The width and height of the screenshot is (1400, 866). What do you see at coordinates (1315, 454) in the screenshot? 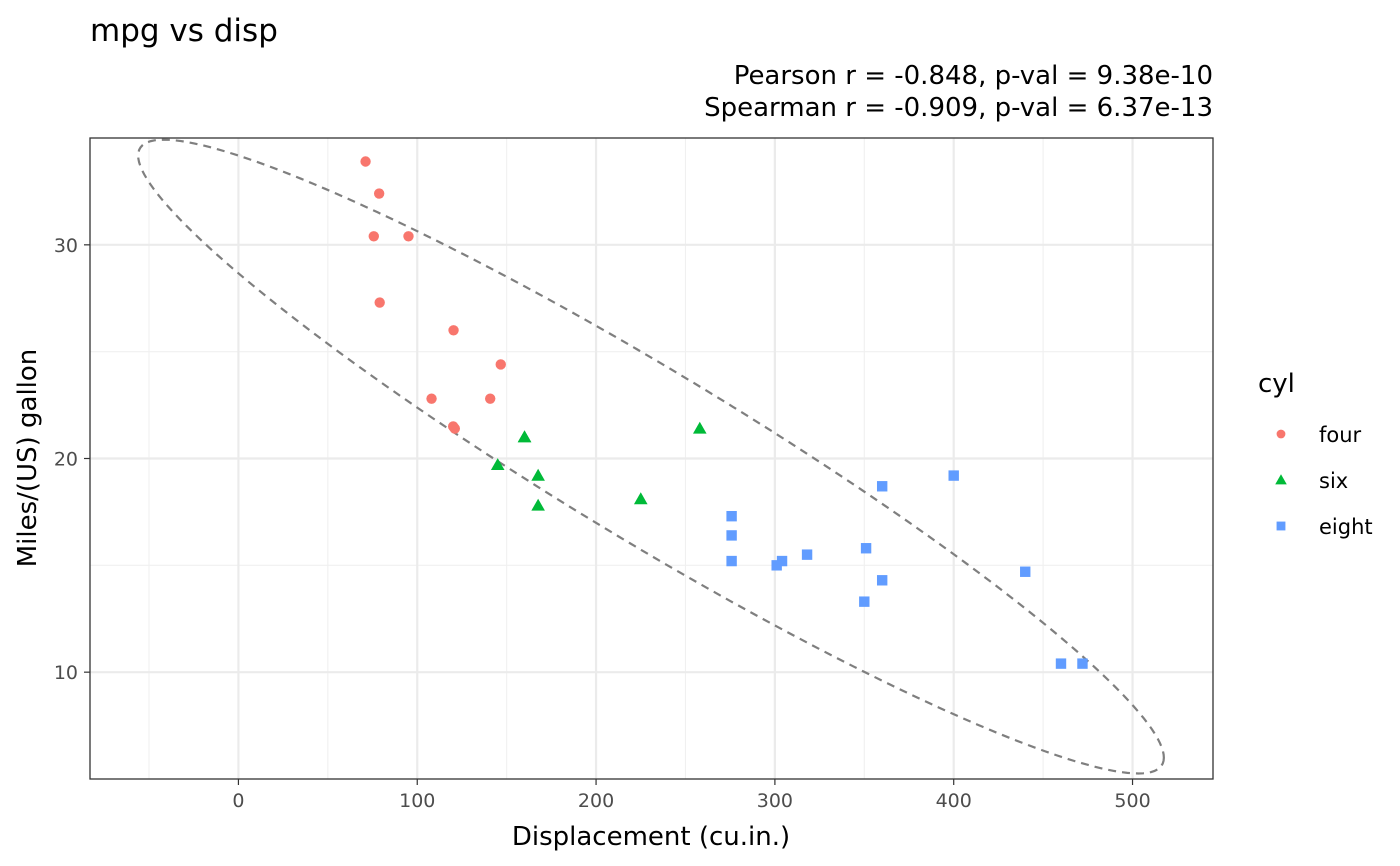
I see `legend: cyl four six eight` at bounding box center [1315, 454].